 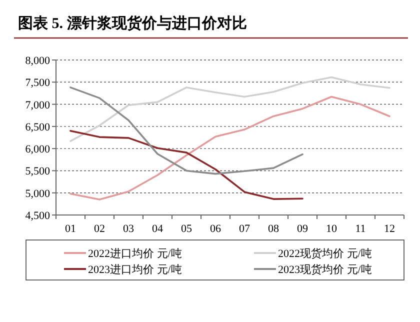 What do you see at coordinates (135, 253) in the screenshot?
I see `legend-label: 2022进口均价 元/吨` at bounding box center [135, 253].